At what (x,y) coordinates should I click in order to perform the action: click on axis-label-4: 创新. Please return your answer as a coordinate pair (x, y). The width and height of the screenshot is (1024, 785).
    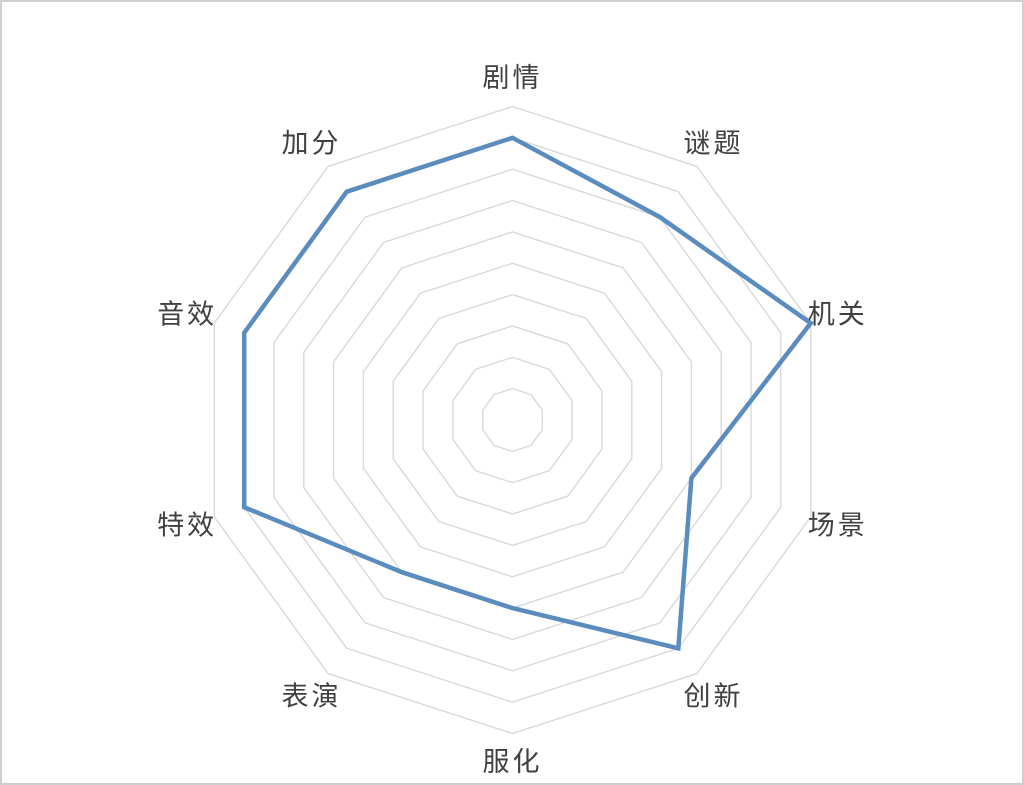
    Looking at the image, I should click on (714, 697).